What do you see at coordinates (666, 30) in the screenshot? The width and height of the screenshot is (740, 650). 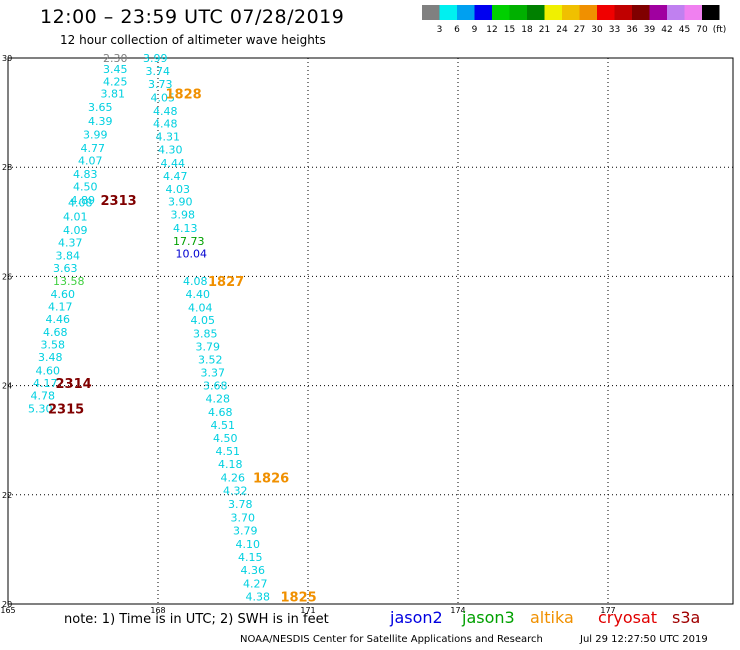 I see `legend-label: 42` at bounding box center [666, 30].